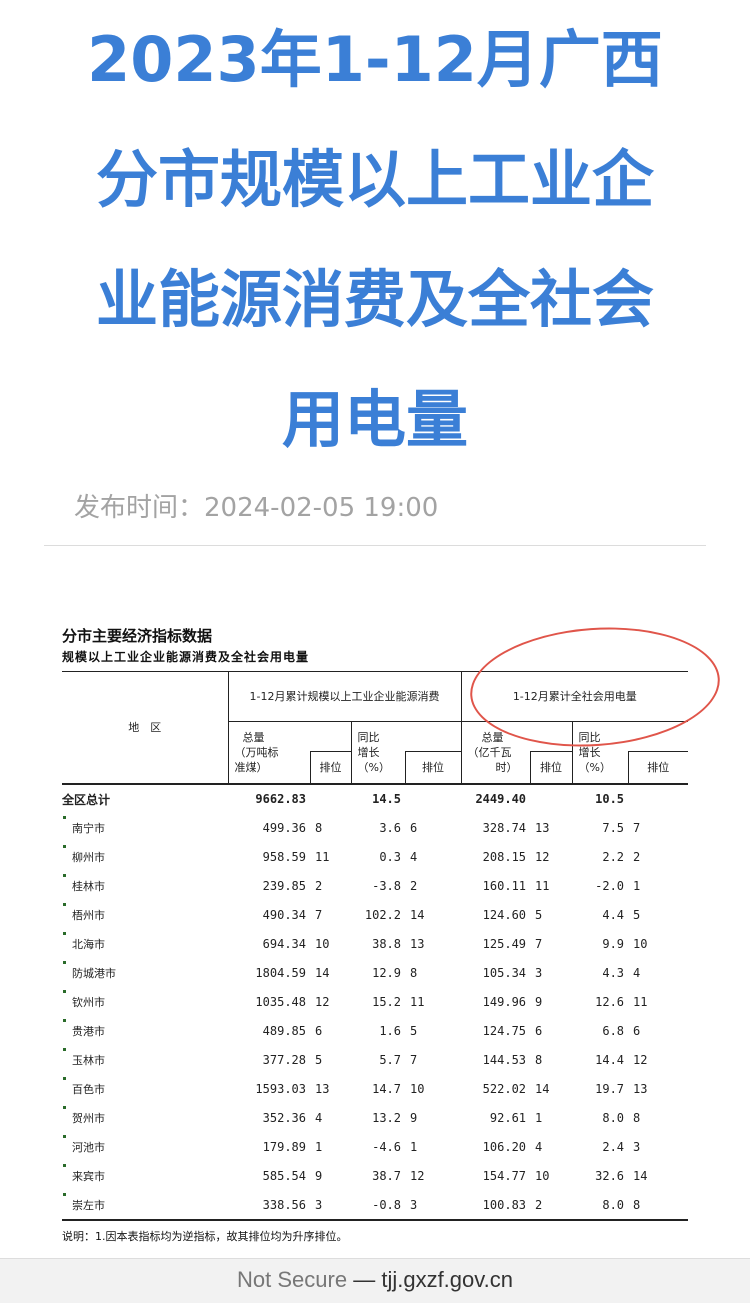 This screenshot has width=750, height=1303. What do you see at coordinates (447, 1279) in the screenshot?
I see `domain-label: tjj.gxzf.gov.cn` at bounding box center [447, 1279].